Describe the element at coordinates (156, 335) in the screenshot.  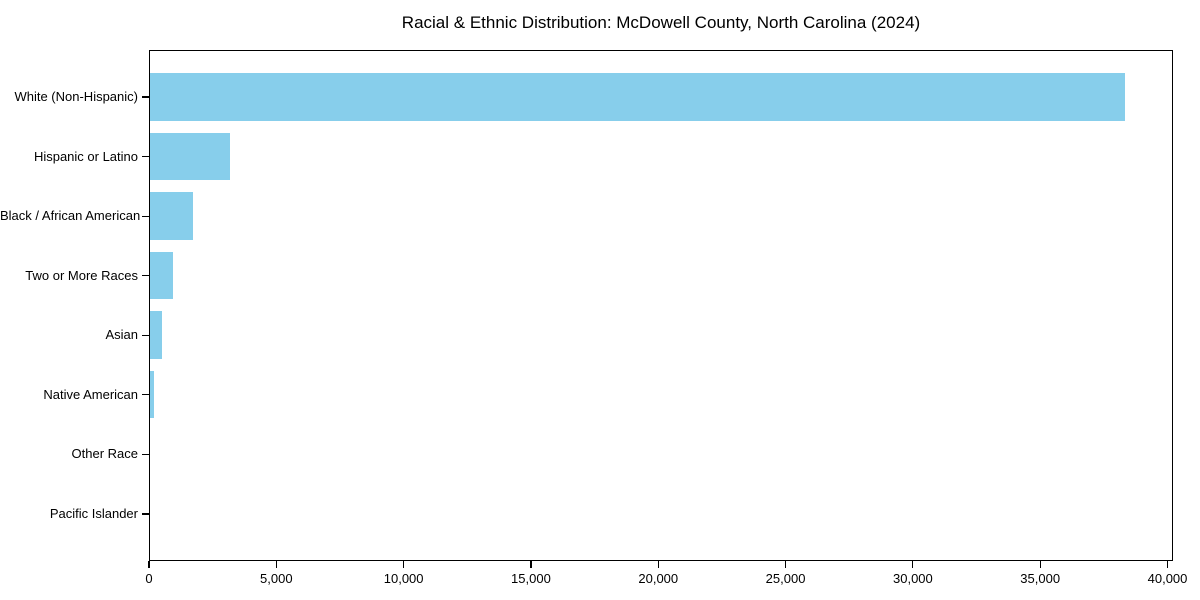
I see `bar-asian` at that location.